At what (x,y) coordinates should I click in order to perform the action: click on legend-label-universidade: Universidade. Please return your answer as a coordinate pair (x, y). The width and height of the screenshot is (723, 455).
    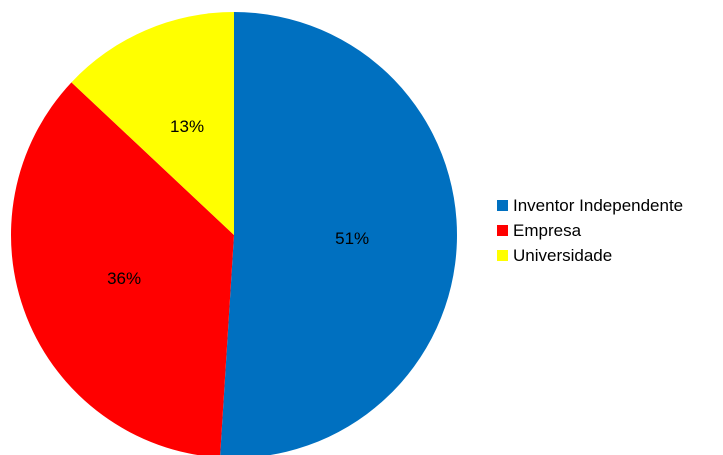
    Looking at the image, I should click on (563, 255).